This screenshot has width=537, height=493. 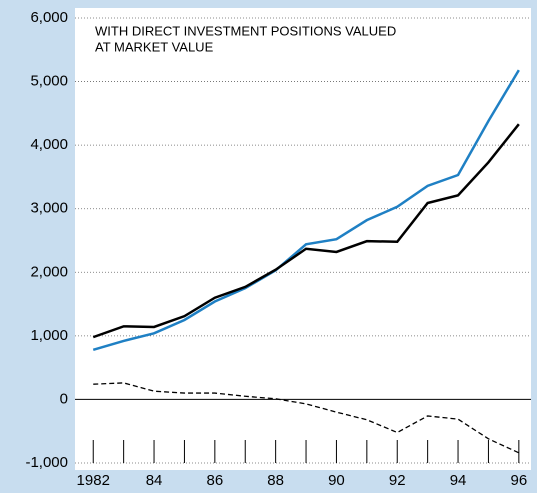 I want to click on y-tick-label: 0, so click(x=64, y=398).